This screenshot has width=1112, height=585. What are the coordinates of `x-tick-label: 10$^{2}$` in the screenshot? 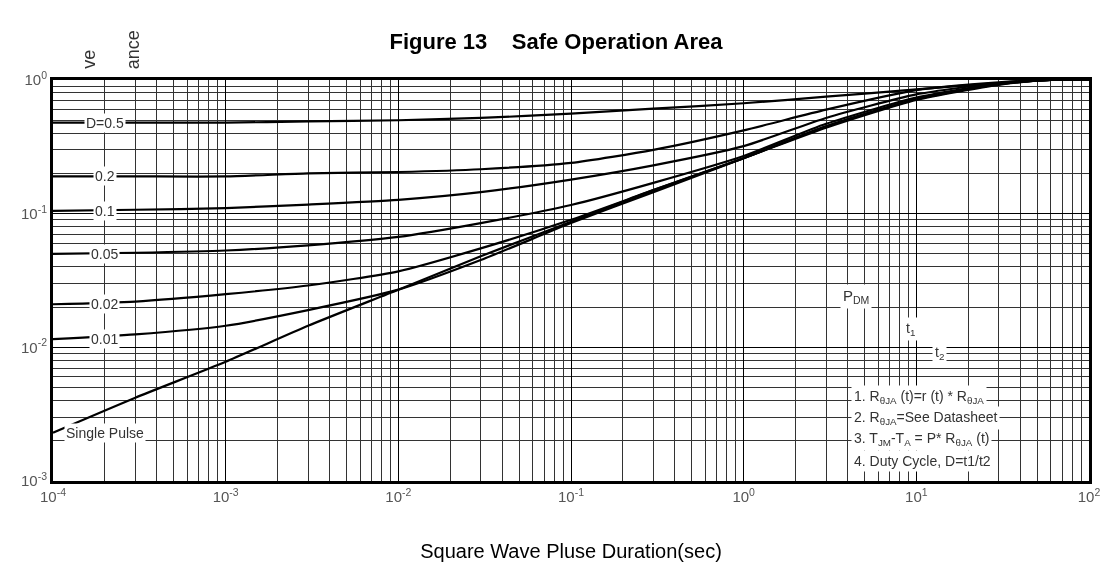 It's located at (1089, 495).